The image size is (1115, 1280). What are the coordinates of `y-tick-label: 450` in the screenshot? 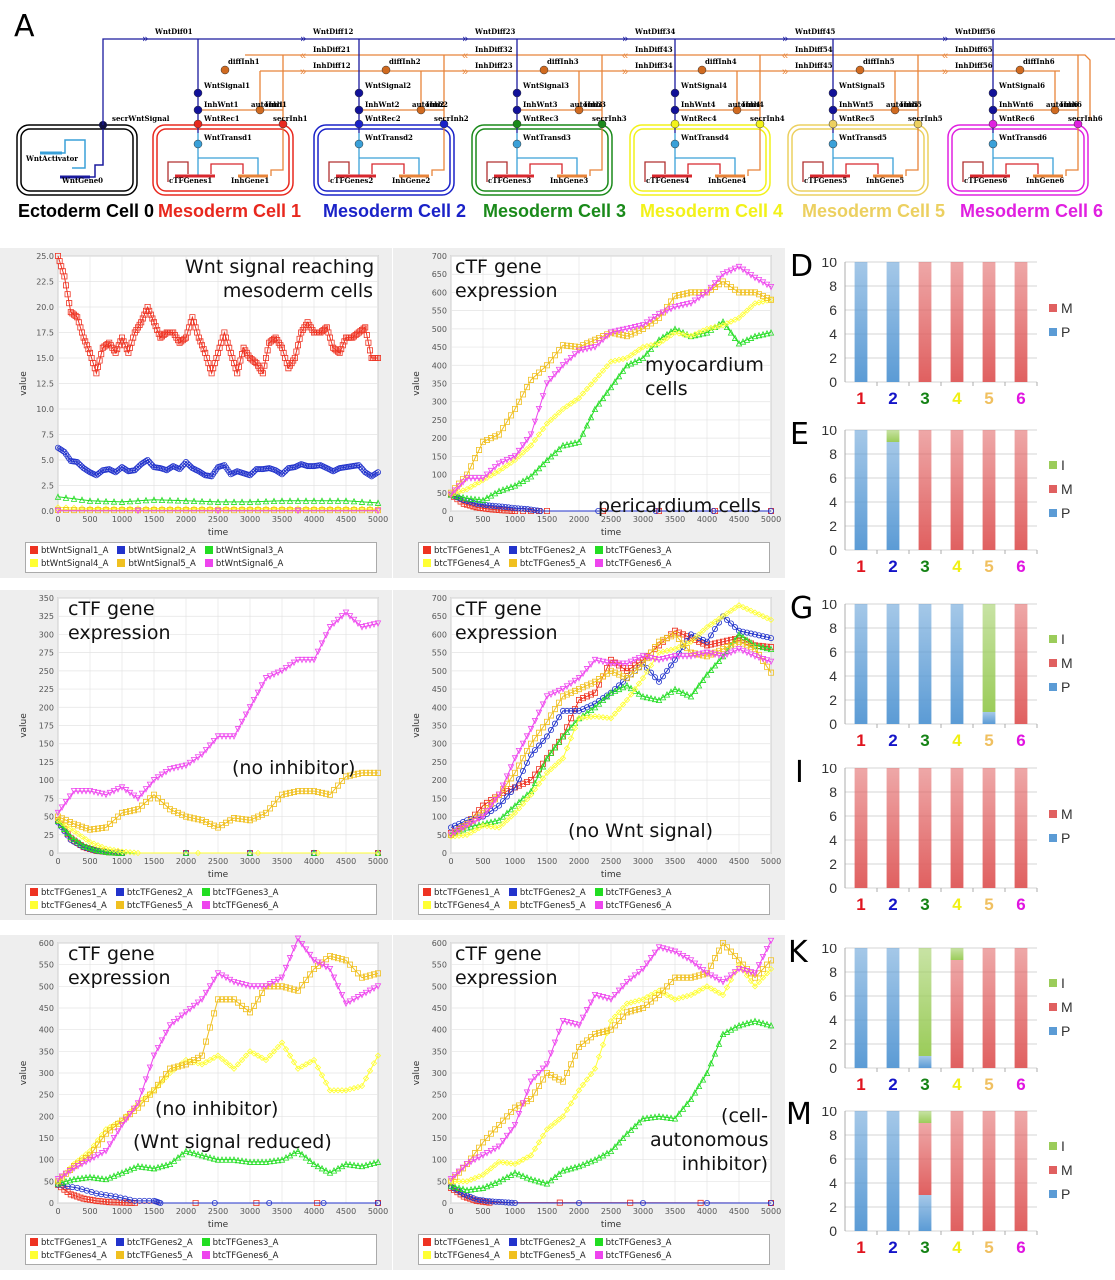 It's located at (439, 1008).